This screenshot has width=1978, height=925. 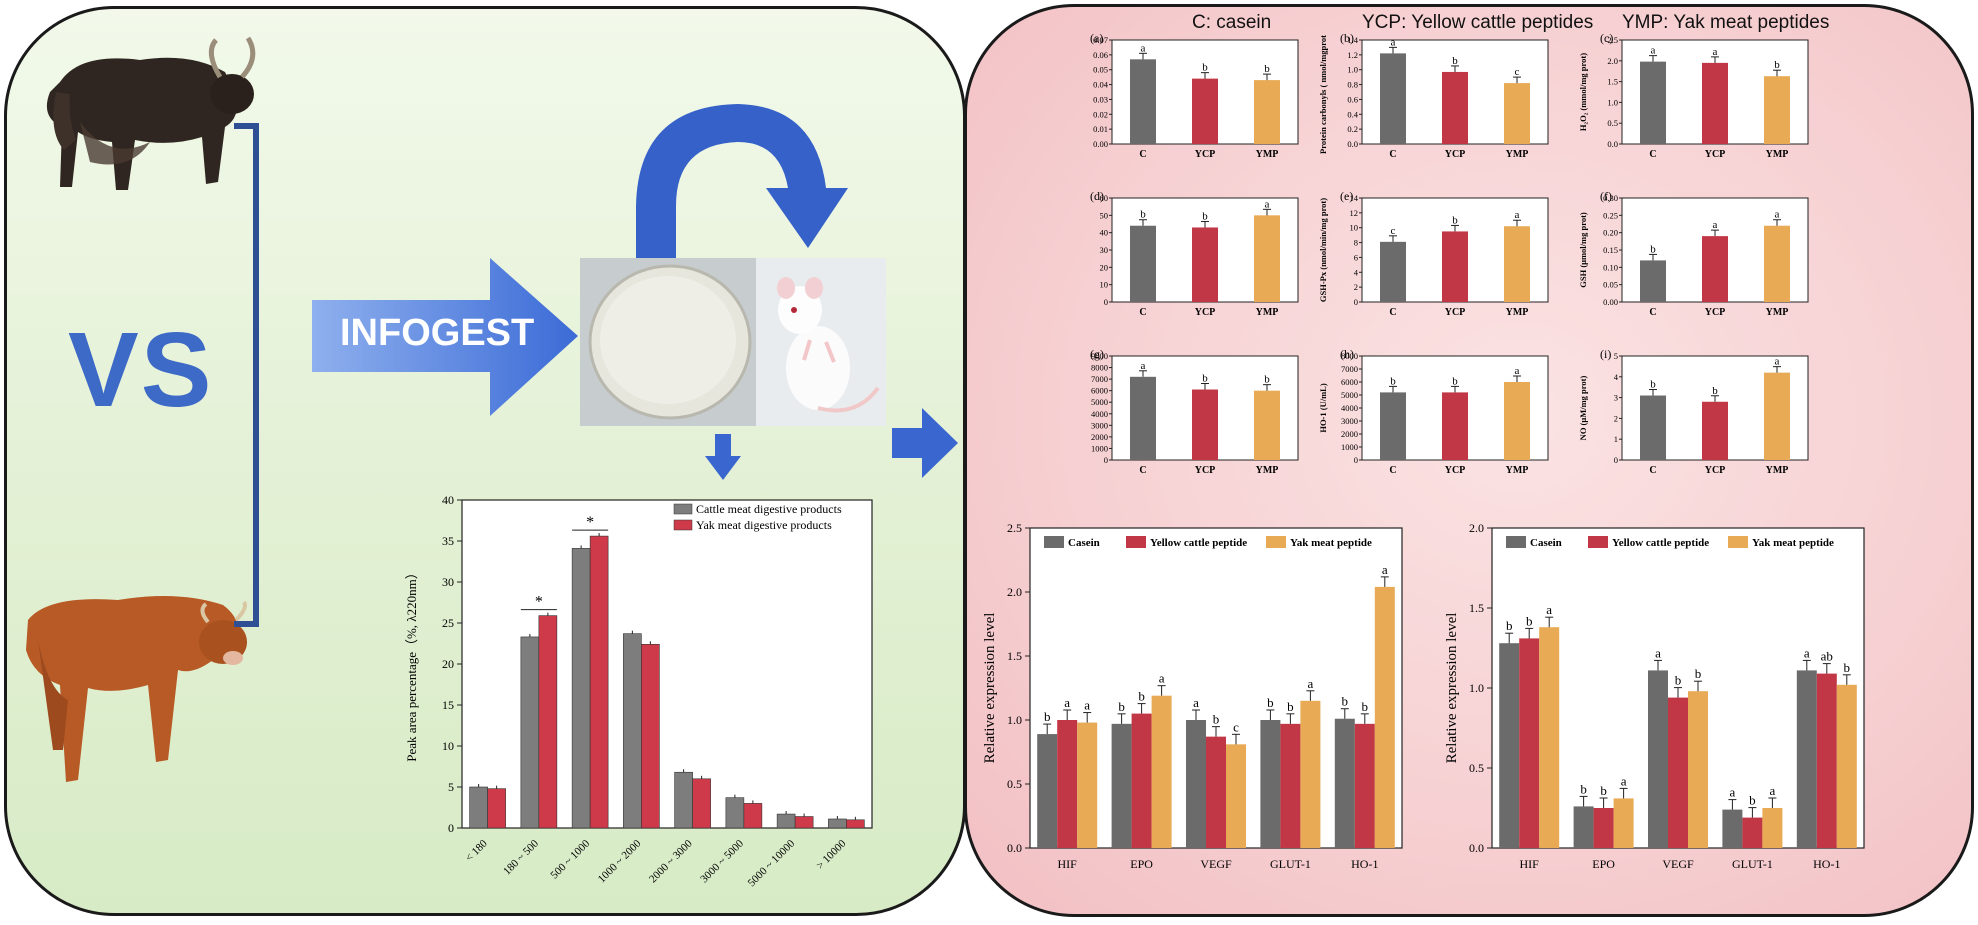 What do you see at coordinates (620, 861) in the screenshot?
I see `x-tick-label: 1000 ~ 2000` at bounding box center [620, 861].